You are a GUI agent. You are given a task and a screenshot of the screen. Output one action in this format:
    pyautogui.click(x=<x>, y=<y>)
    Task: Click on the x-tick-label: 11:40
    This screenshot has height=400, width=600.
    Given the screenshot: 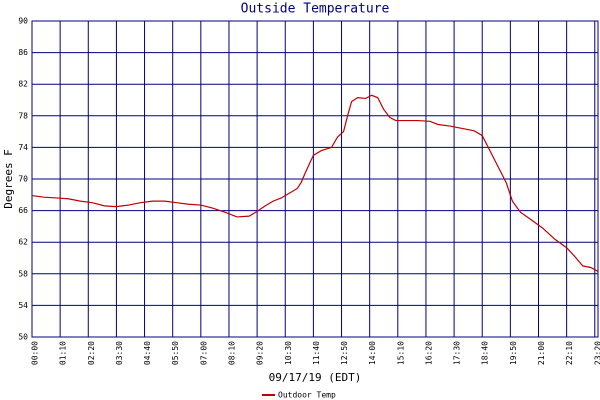 What is the action you would take?
    pyautogui.click(x=316, y=353)
    